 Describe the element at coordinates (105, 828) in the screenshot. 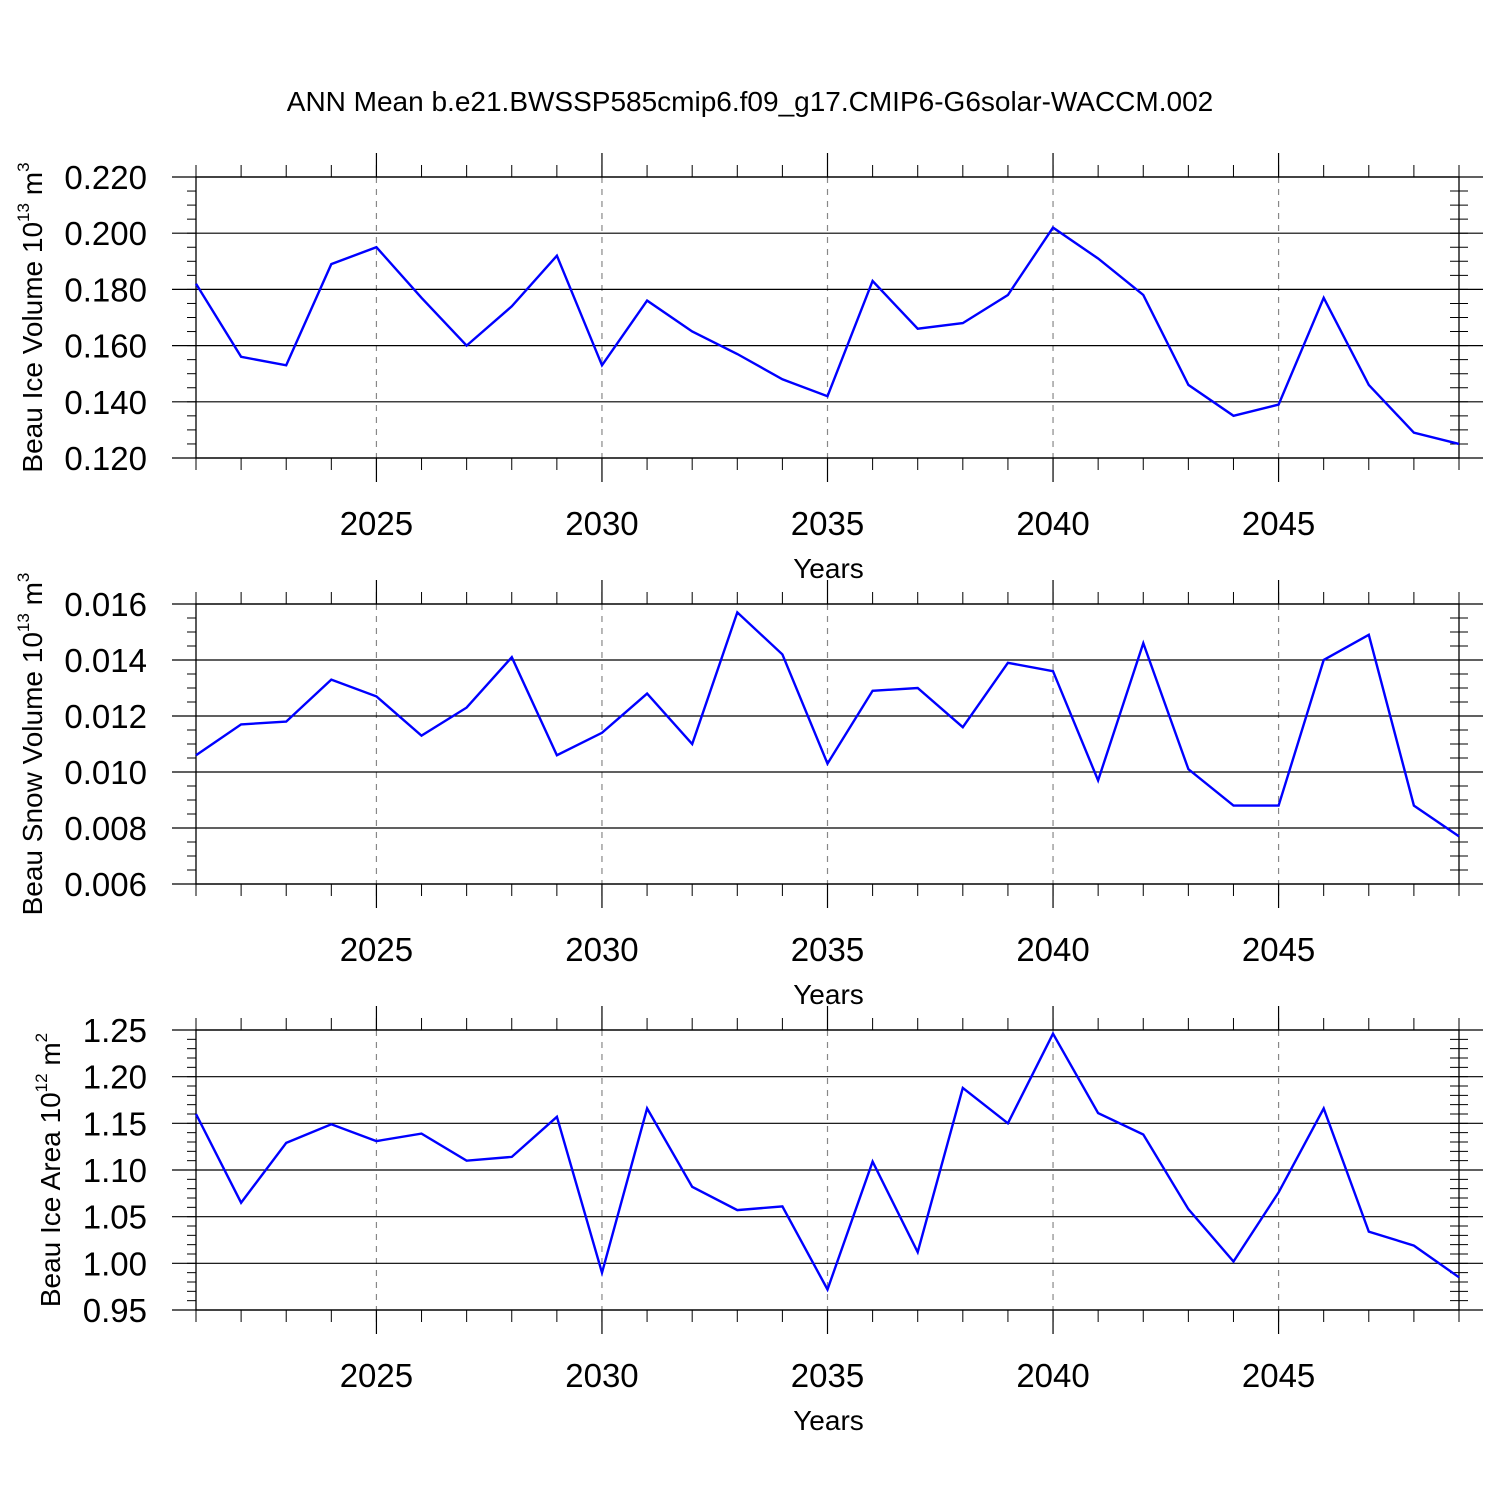

I see `y-tick-label: 0.008` at that location.